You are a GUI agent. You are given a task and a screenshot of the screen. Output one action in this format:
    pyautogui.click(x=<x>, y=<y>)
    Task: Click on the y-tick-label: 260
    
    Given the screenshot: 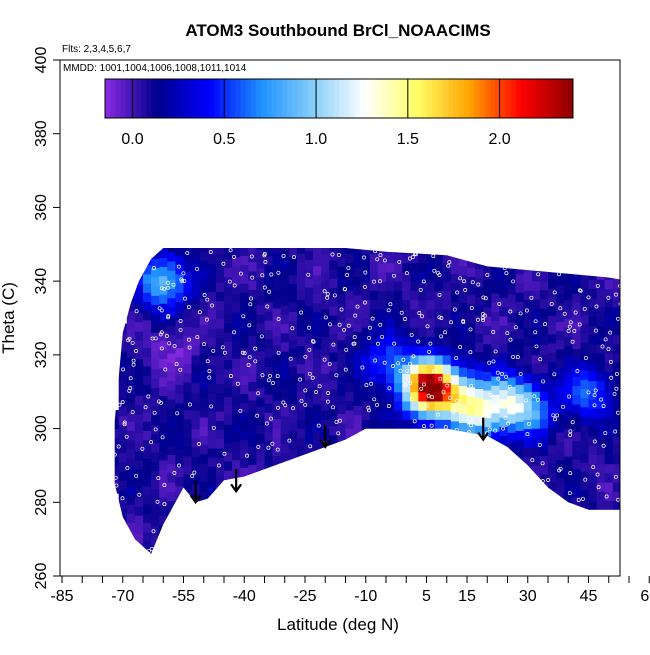 What is the action you would take?
    pyautogui.click(x=41, y=576)
    